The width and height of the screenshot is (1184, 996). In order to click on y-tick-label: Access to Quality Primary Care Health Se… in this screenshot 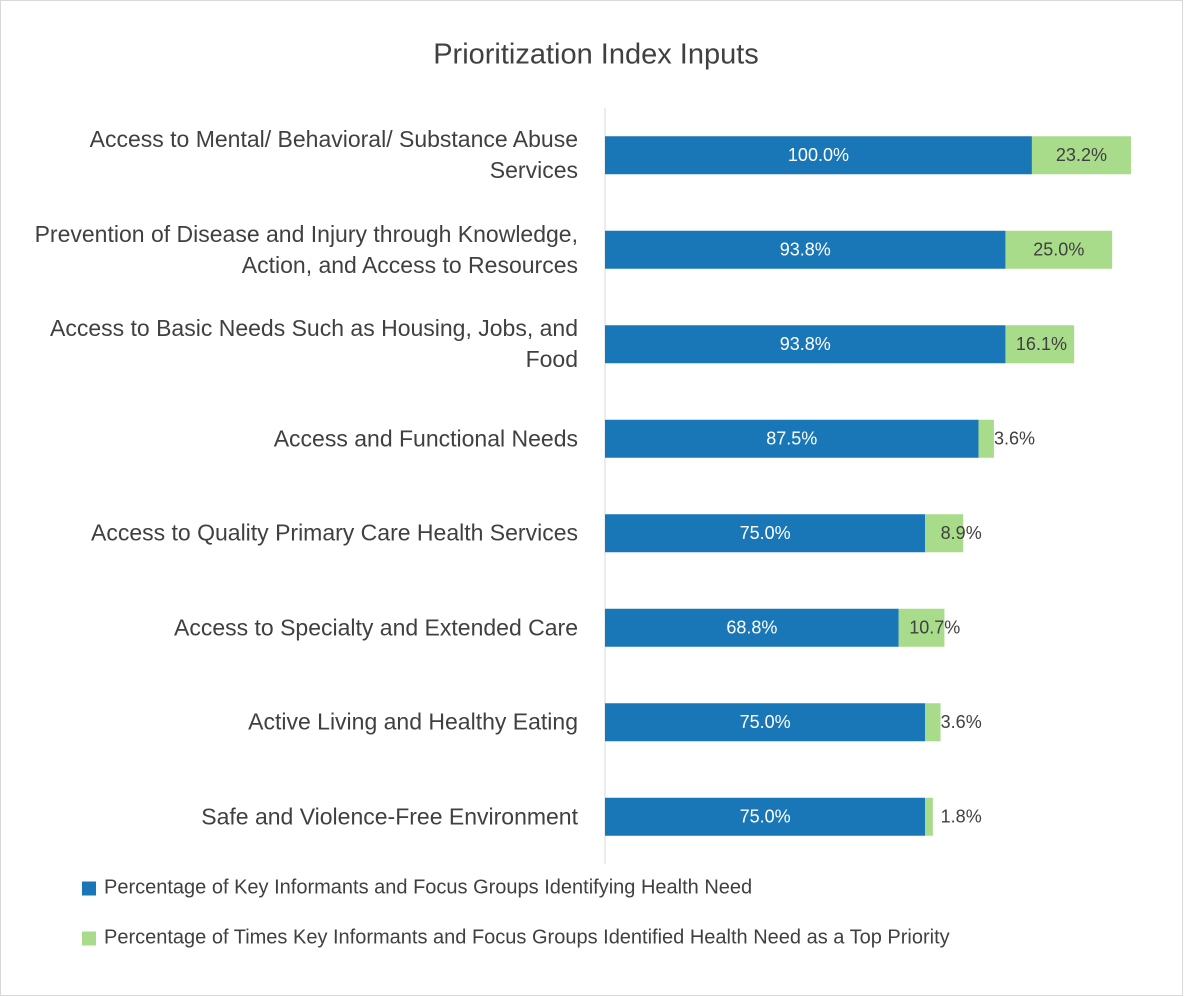, I will do `click(334, 532)`.